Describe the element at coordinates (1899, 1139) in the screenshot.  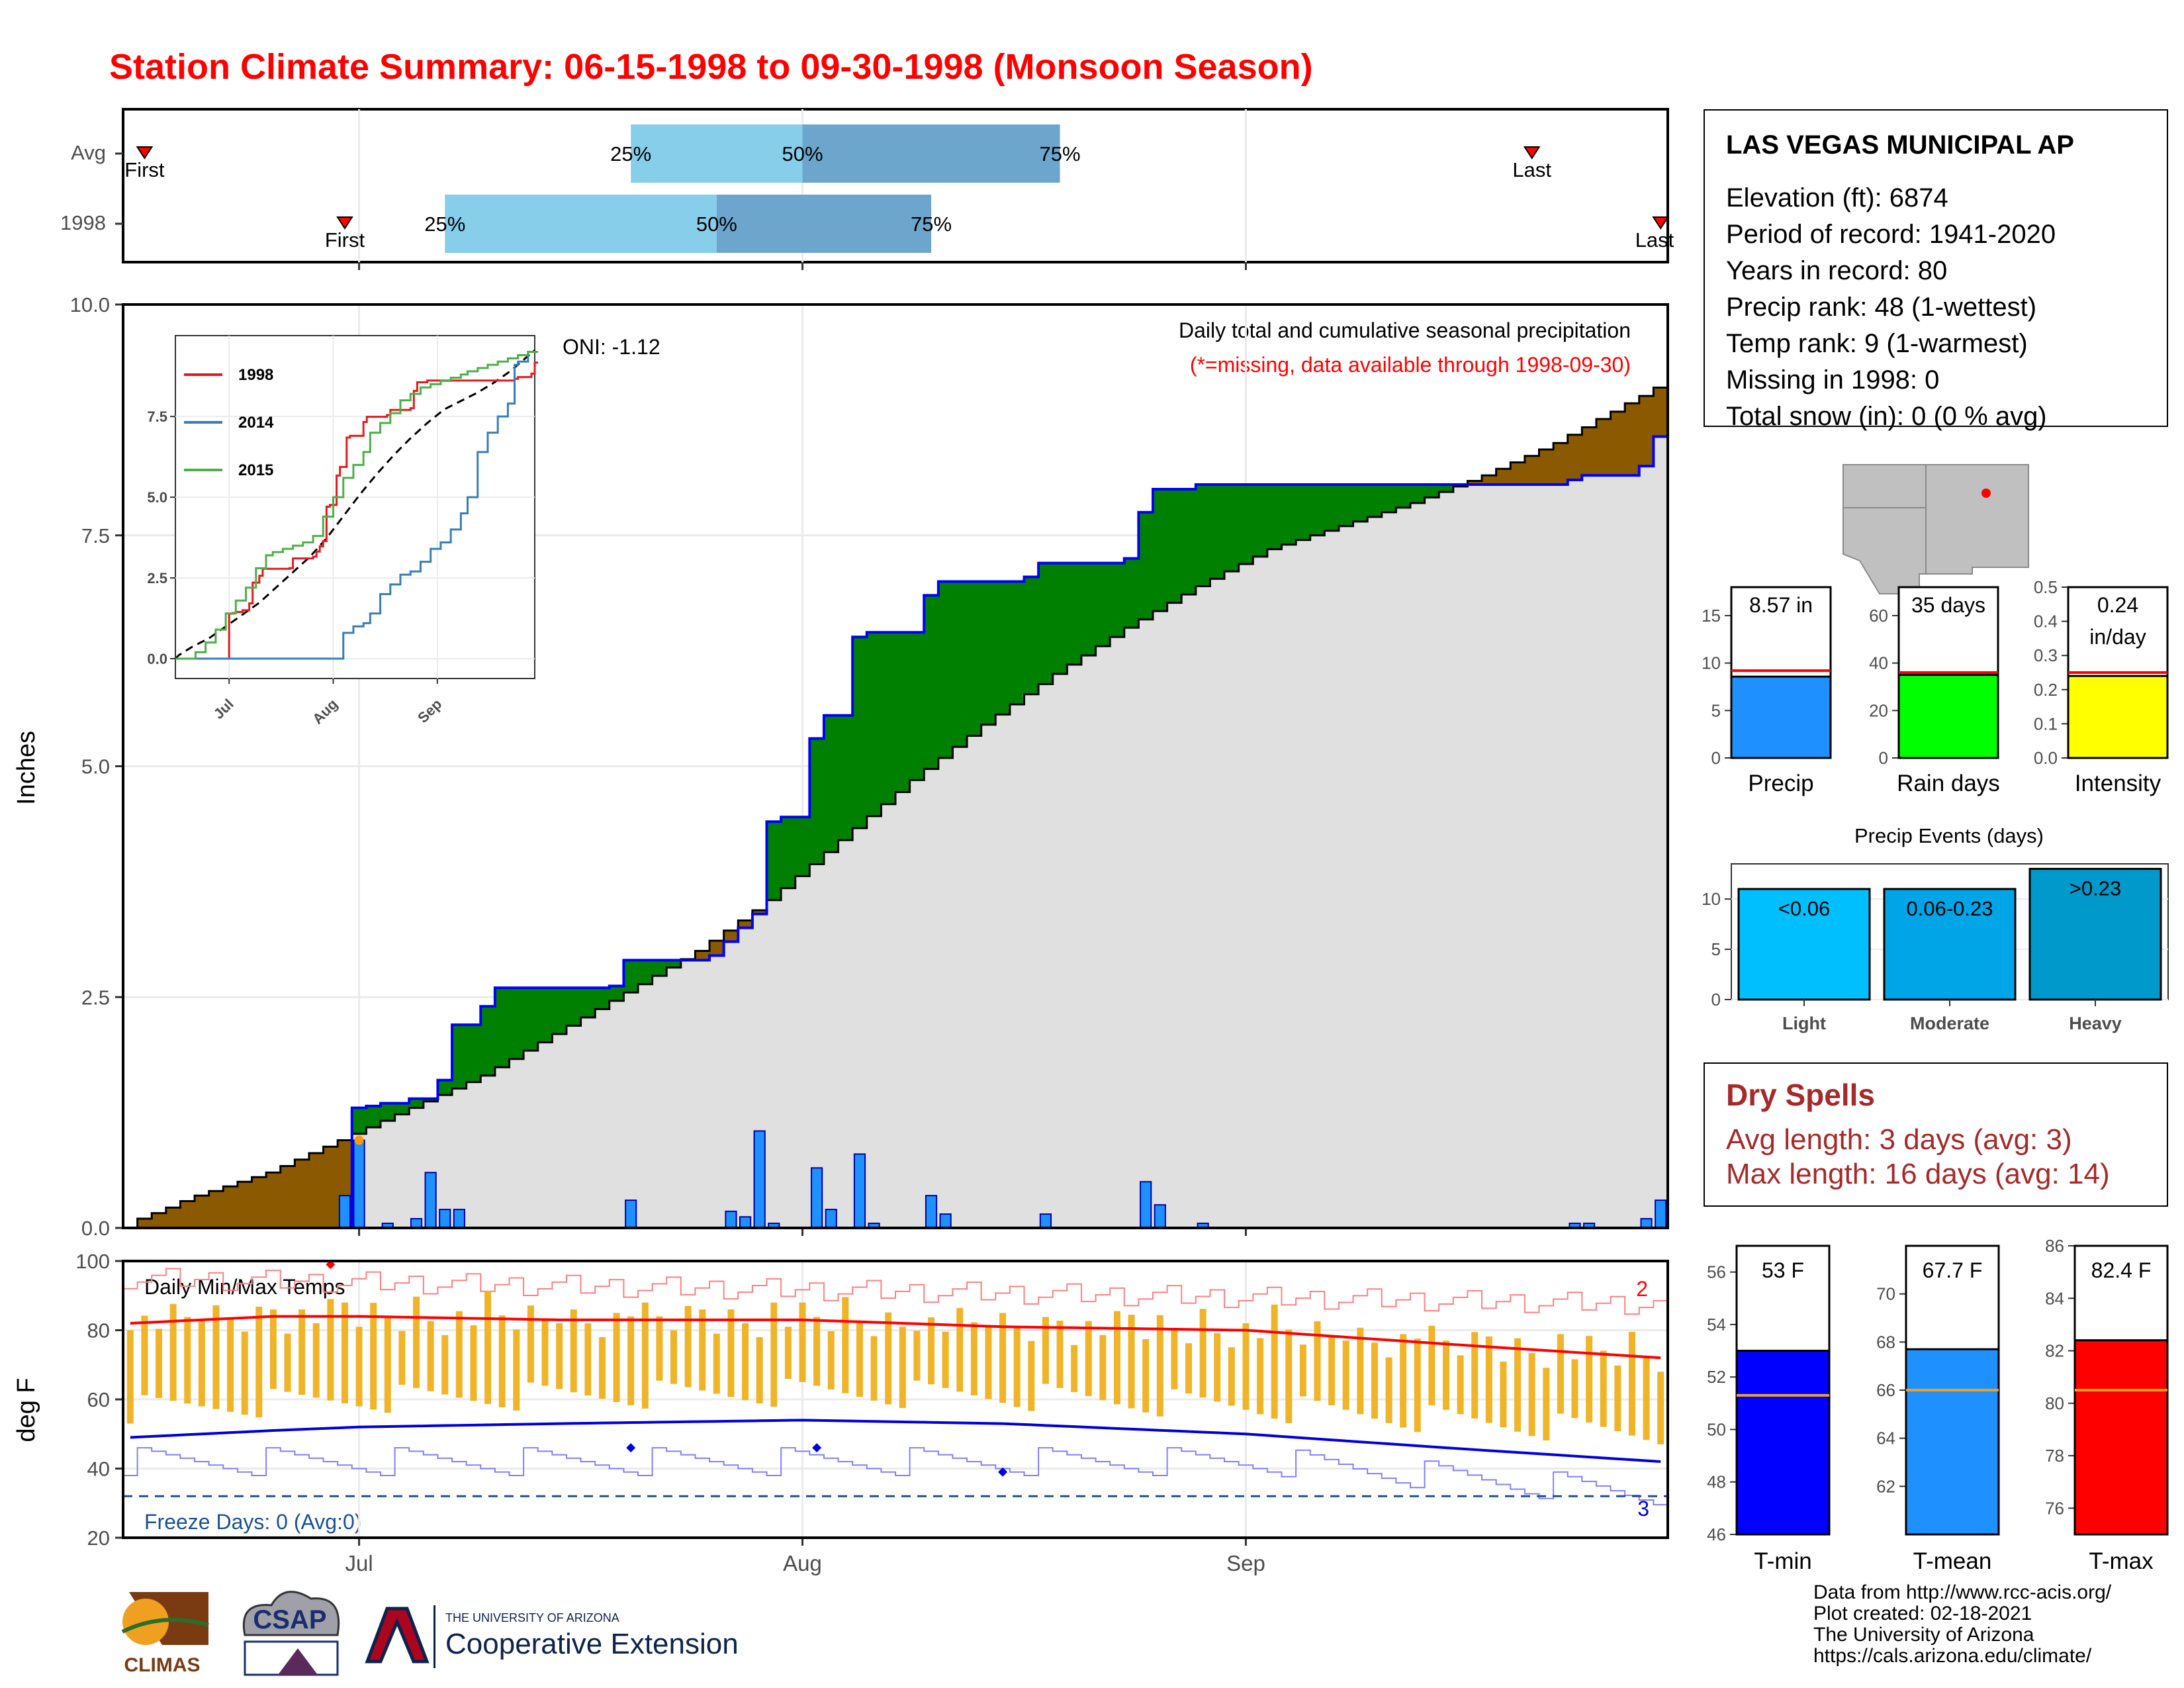
I see `dry-spells-avg: Avg length: 3 days (avg: 3)` at that location.